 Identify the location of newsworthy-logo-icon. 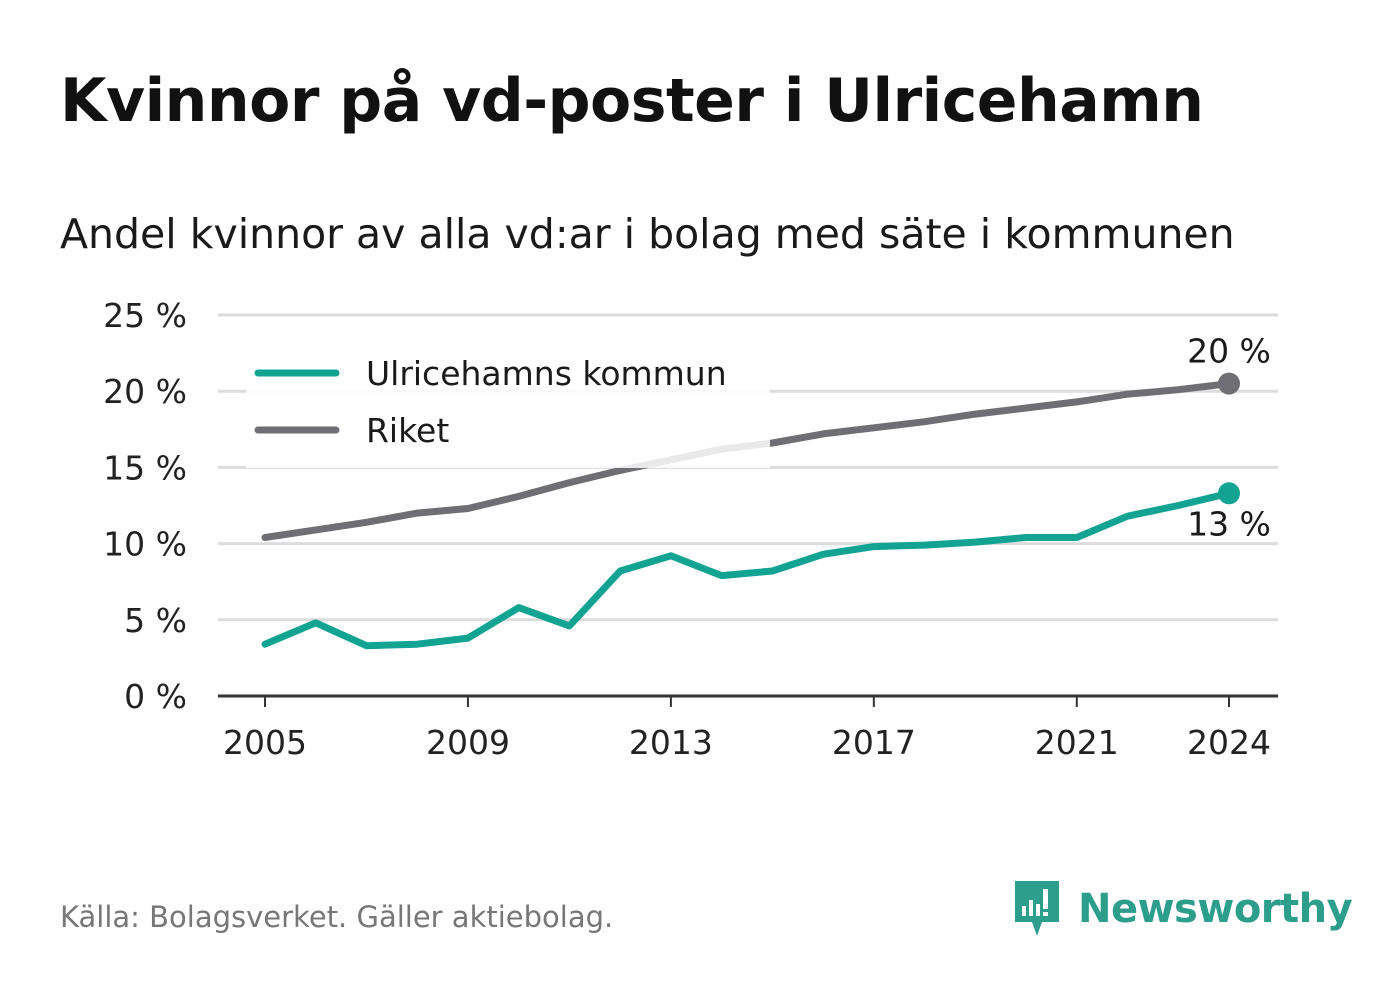
(1037, 908).